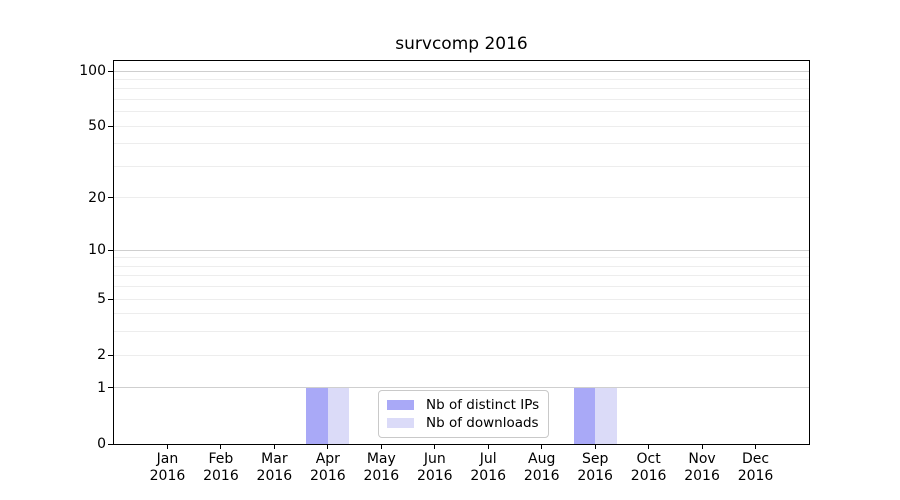  I want to click on bar-nb-of-downloads-sep, so click(606, 415).